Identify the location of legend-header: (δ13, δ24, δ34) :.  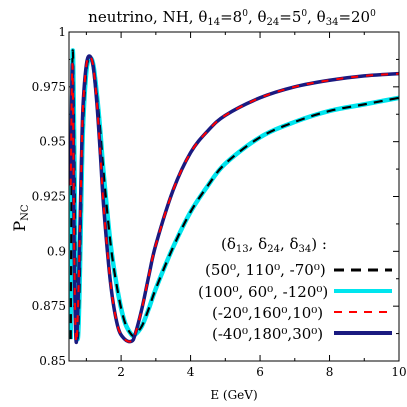
(274, 245).